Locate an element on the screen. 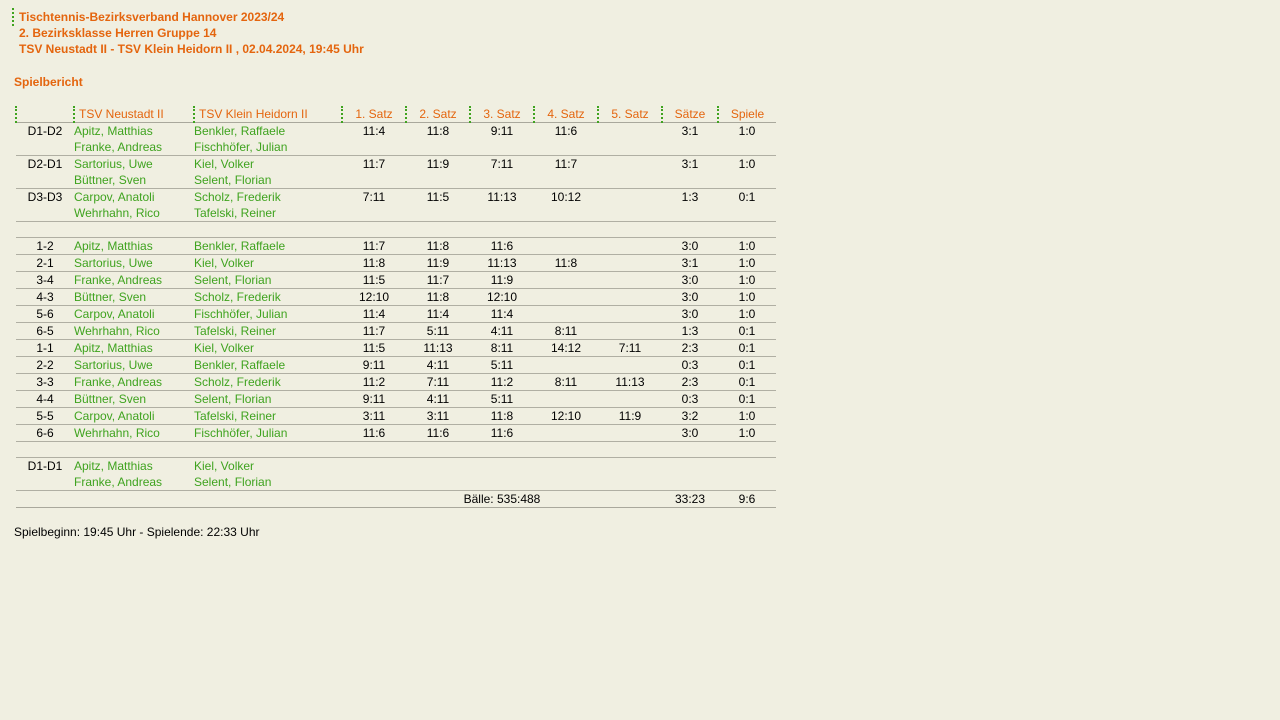 The image size is (1280, 720). set4-score: 11:6 is located at coordinates (566, 139).